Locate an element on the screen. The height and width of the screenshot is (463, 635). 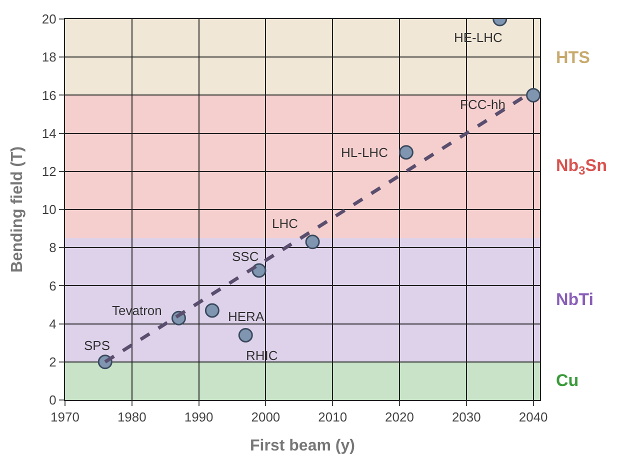
y-tick-label: 4 is located at coordinates (52, 324).